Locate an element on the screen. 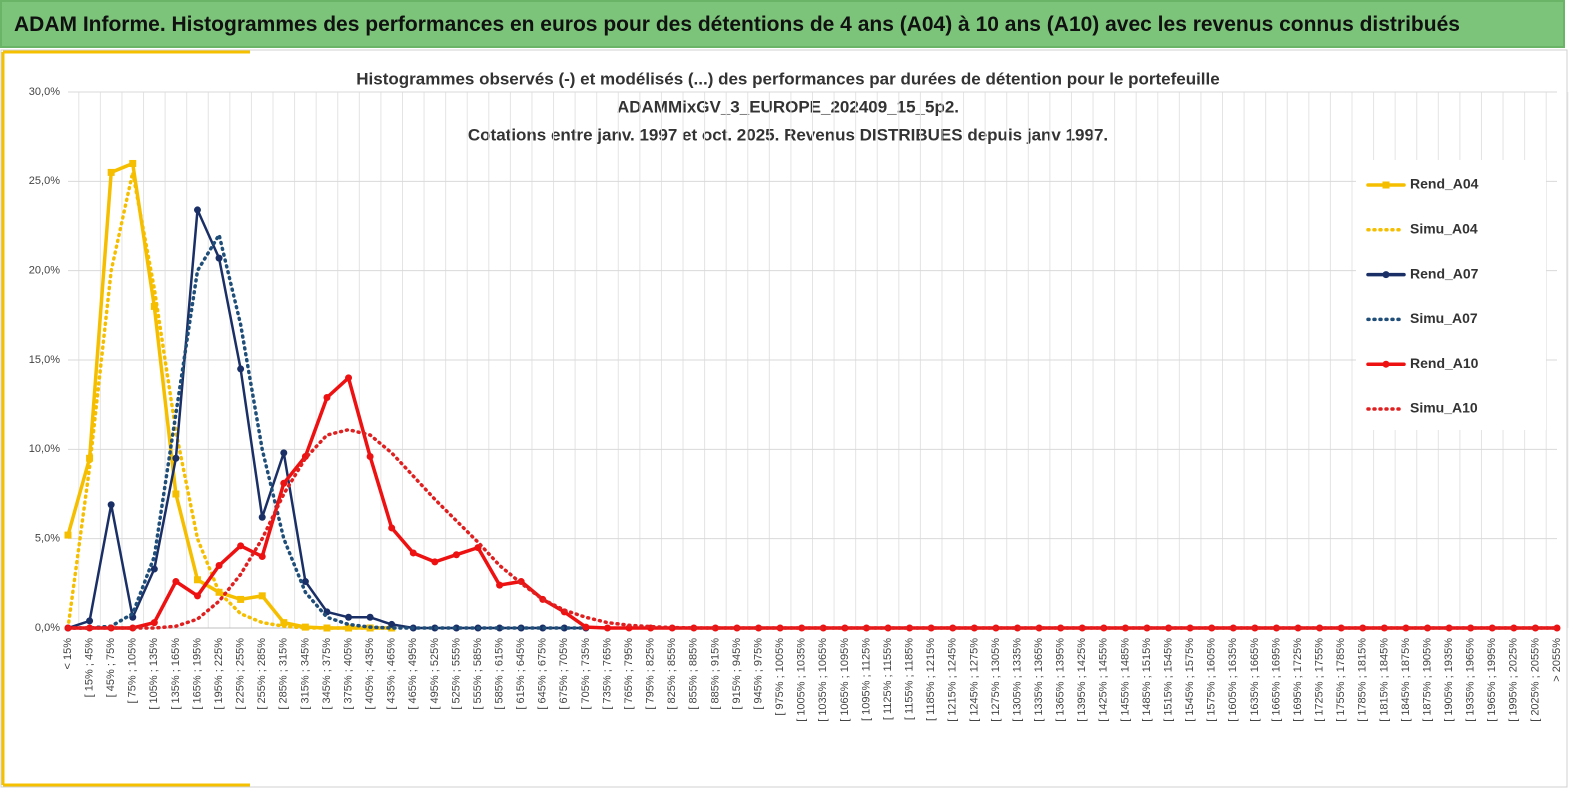 This screenshot has width=1569, height=789. y-tick-label: 20,0% is located at coordinates (44, 271).